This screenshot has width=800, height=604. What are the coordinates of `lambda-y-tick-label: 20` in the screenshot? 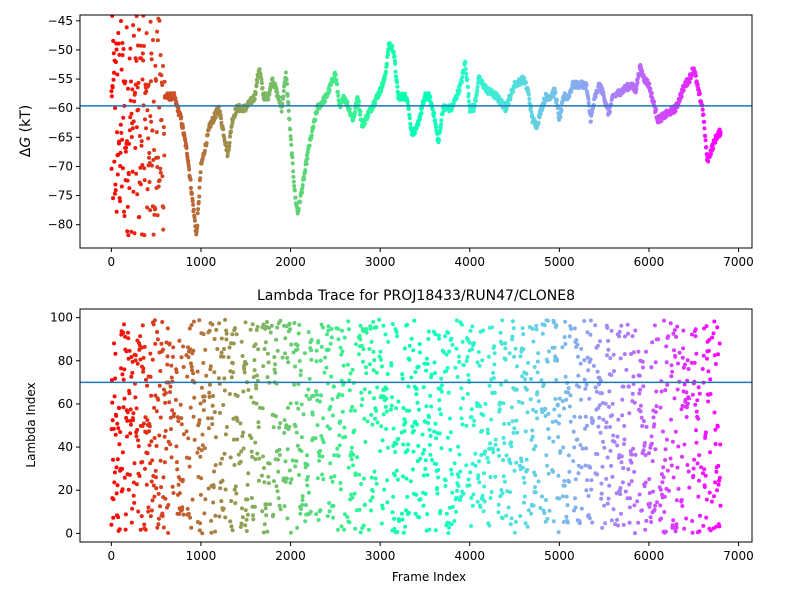 It's located at (65, 490).